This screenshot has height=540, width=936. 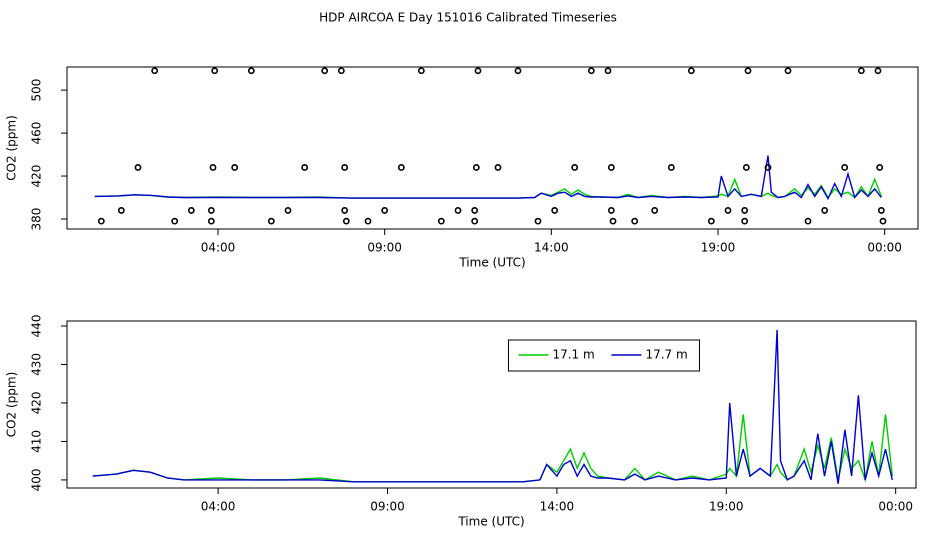 I want to click on legend-box, so click(x=603, y=355).